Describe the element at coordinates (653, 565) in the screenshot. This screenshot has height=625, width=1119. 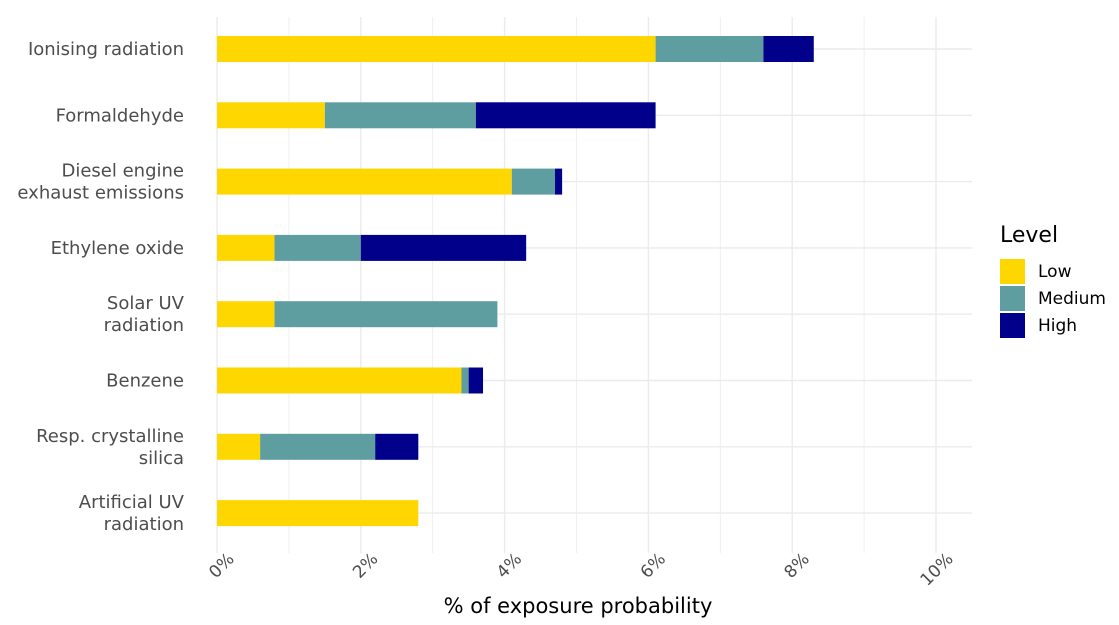
I see `x-tick-label: 6%` at that location.